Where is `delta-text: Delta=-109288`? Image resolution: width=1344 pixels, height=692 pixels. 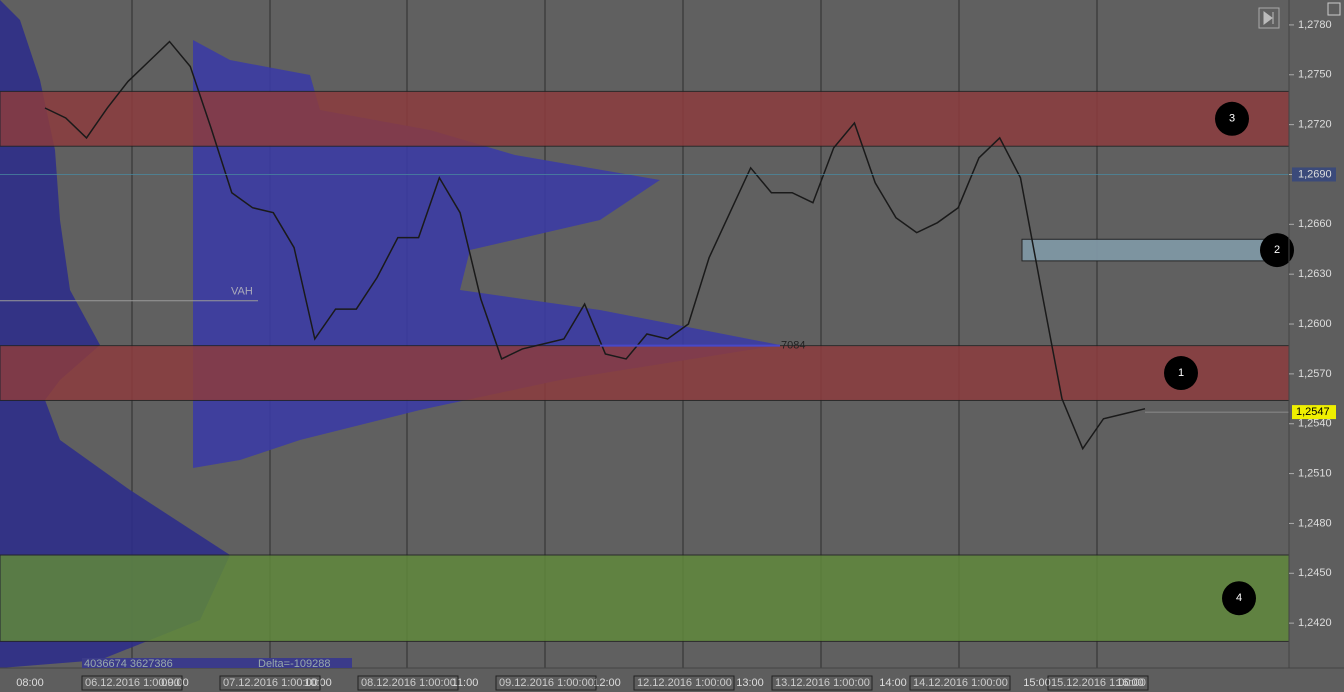
delta-text: Delta=-109288 is located at coordinates (294, 664).